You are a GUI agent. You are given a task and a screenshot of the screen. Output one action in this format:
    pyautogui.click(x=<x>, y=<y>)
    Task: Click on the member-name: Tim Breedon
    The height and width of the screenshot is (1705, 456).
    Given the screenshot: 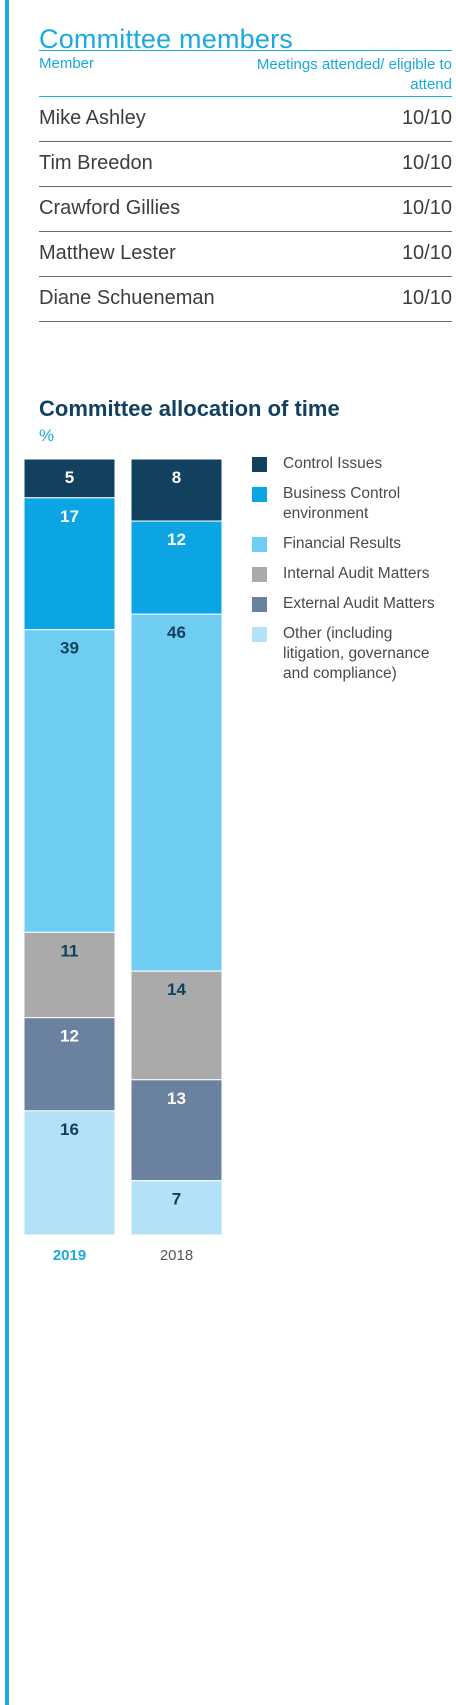 What is the action you would take?
    pyautogui.click(x=96, y=163)
    